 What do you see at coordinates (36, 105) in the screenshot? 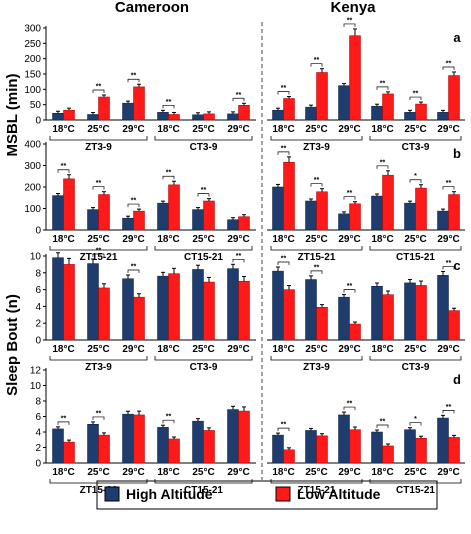
I see `y-tick-label: 50` at bounding box center [36, 105].